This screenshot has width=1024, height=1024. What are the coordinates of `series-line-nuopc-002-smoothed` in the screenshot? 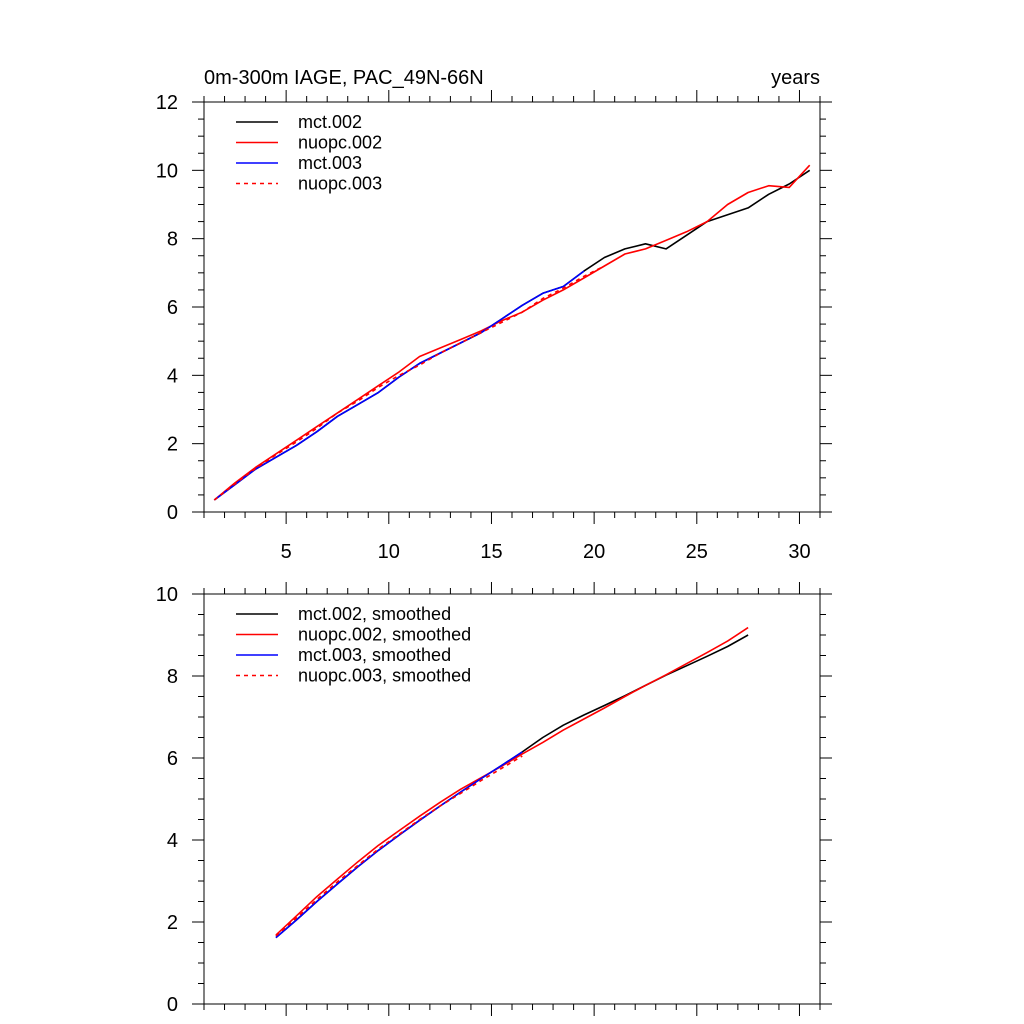 It's located at (512, 781).